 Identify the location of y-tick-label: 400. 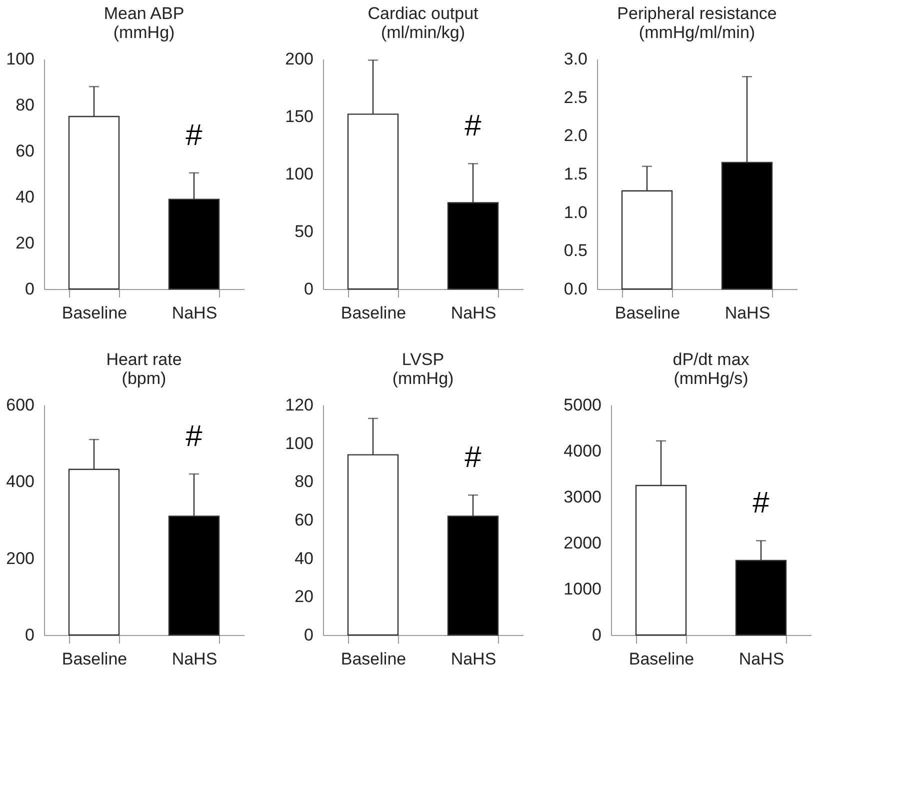
(20, 482).